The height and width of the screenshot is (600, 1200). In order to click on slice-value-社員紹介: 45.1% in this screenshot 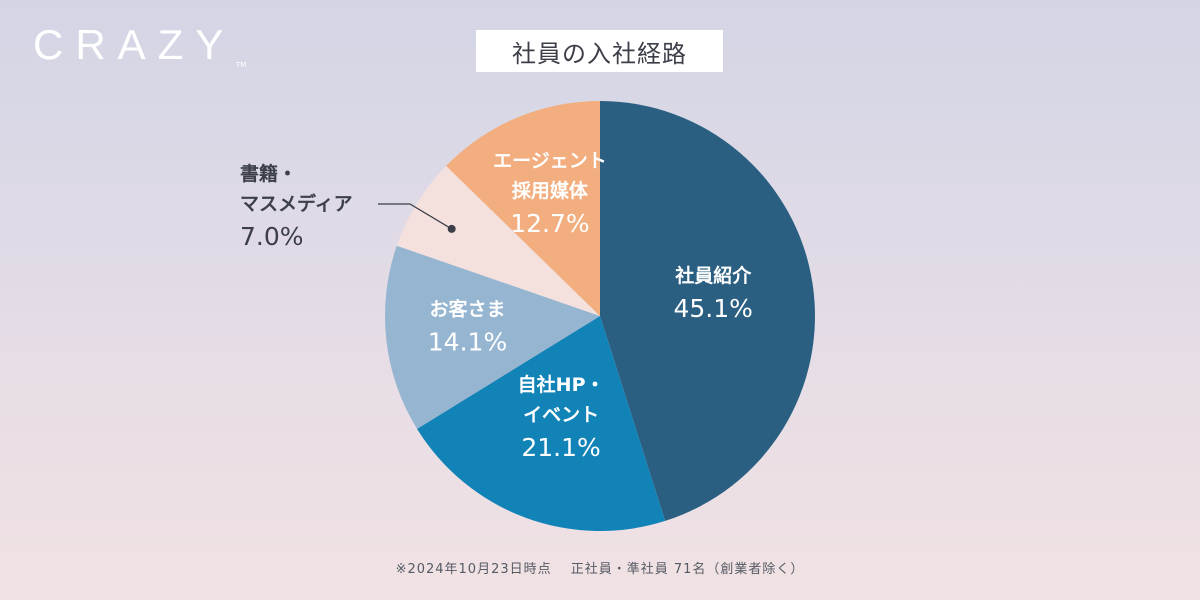, I will do `click(712, 308)`.